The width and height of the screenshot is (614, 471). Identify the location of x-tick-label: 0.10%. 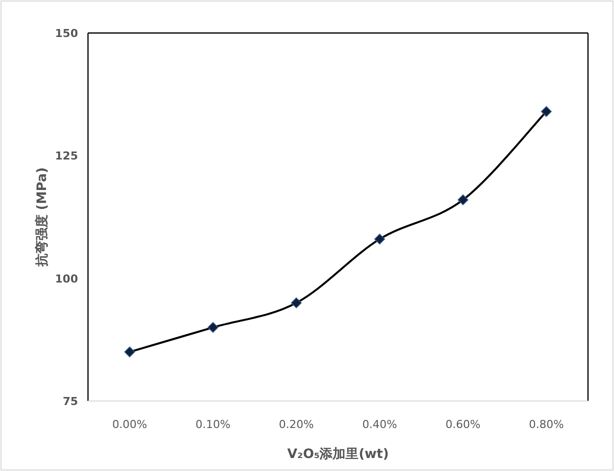
(213, 424).